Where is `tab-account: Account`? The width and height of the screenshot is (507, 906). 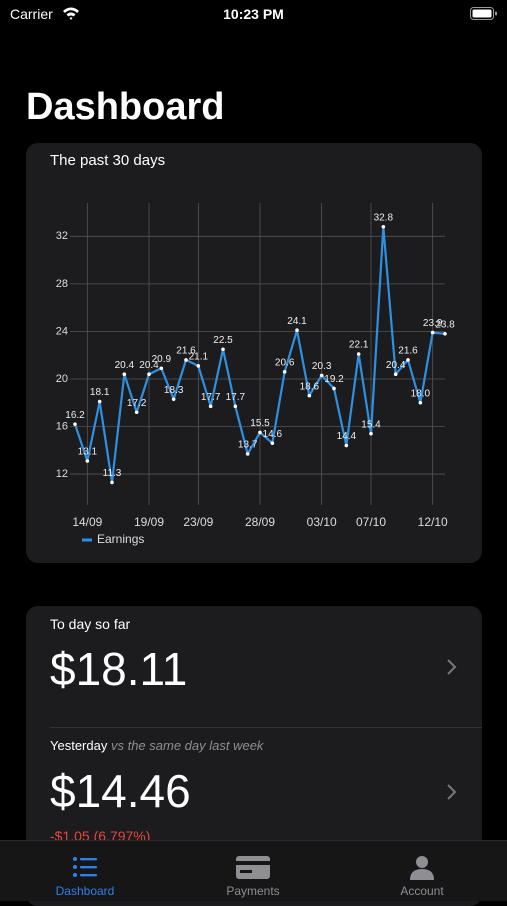
tab-account: Account is located at coordinates (422, 872).